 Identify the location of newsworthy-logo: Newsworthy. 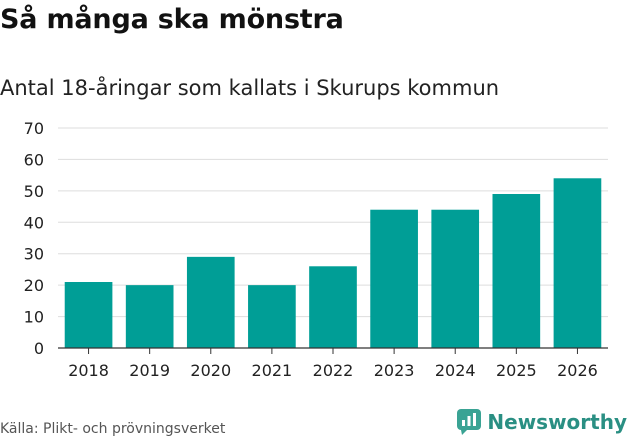
(542, 422).